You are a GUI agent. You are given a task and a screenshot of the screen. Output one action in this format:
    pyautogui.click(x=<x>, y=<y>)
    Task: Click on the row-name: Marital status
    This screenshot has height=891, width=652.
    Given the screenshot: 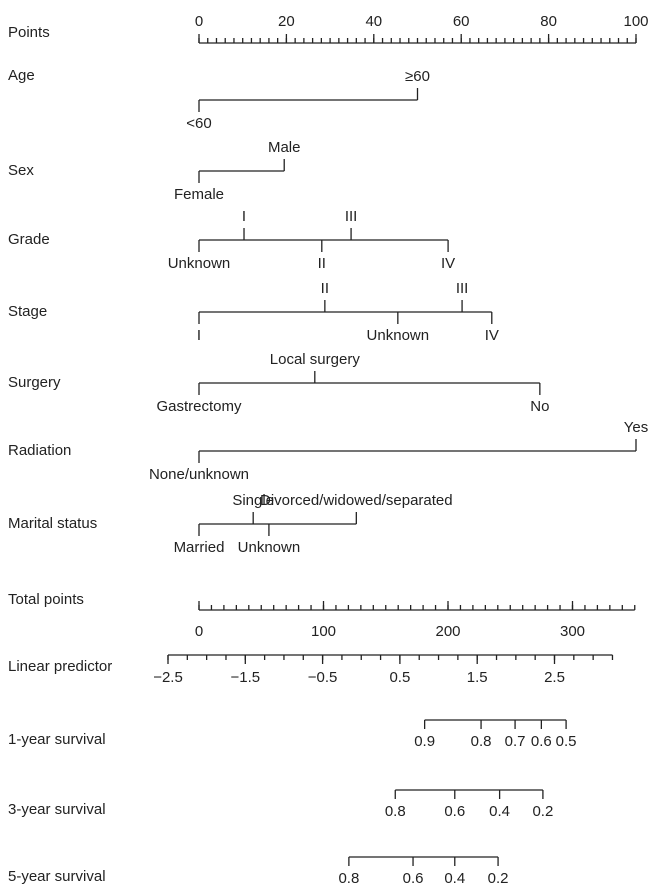 What is the action you would take?
    pyautogui.click(x=52, y=523)
    